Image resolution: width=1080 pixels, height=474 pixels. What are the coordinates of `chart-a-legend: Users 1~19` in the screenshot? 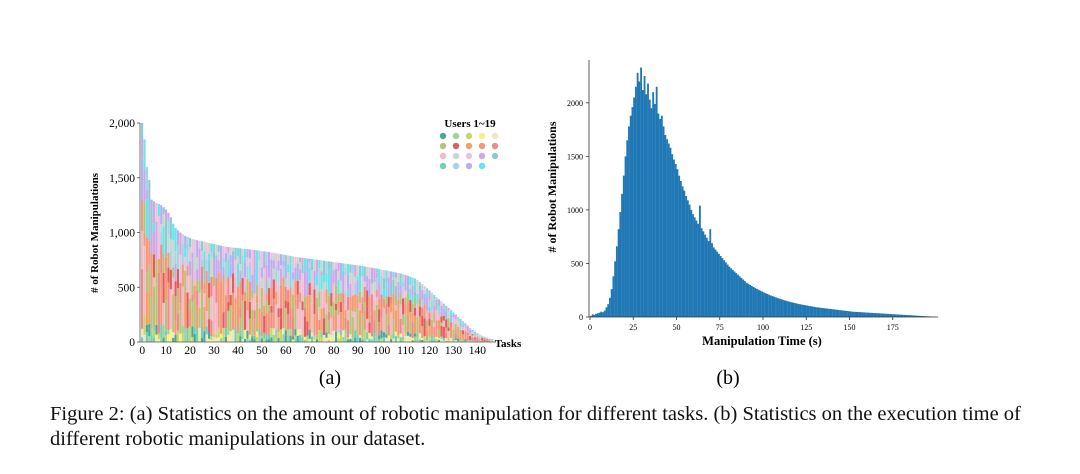 It's located at (469, 144).